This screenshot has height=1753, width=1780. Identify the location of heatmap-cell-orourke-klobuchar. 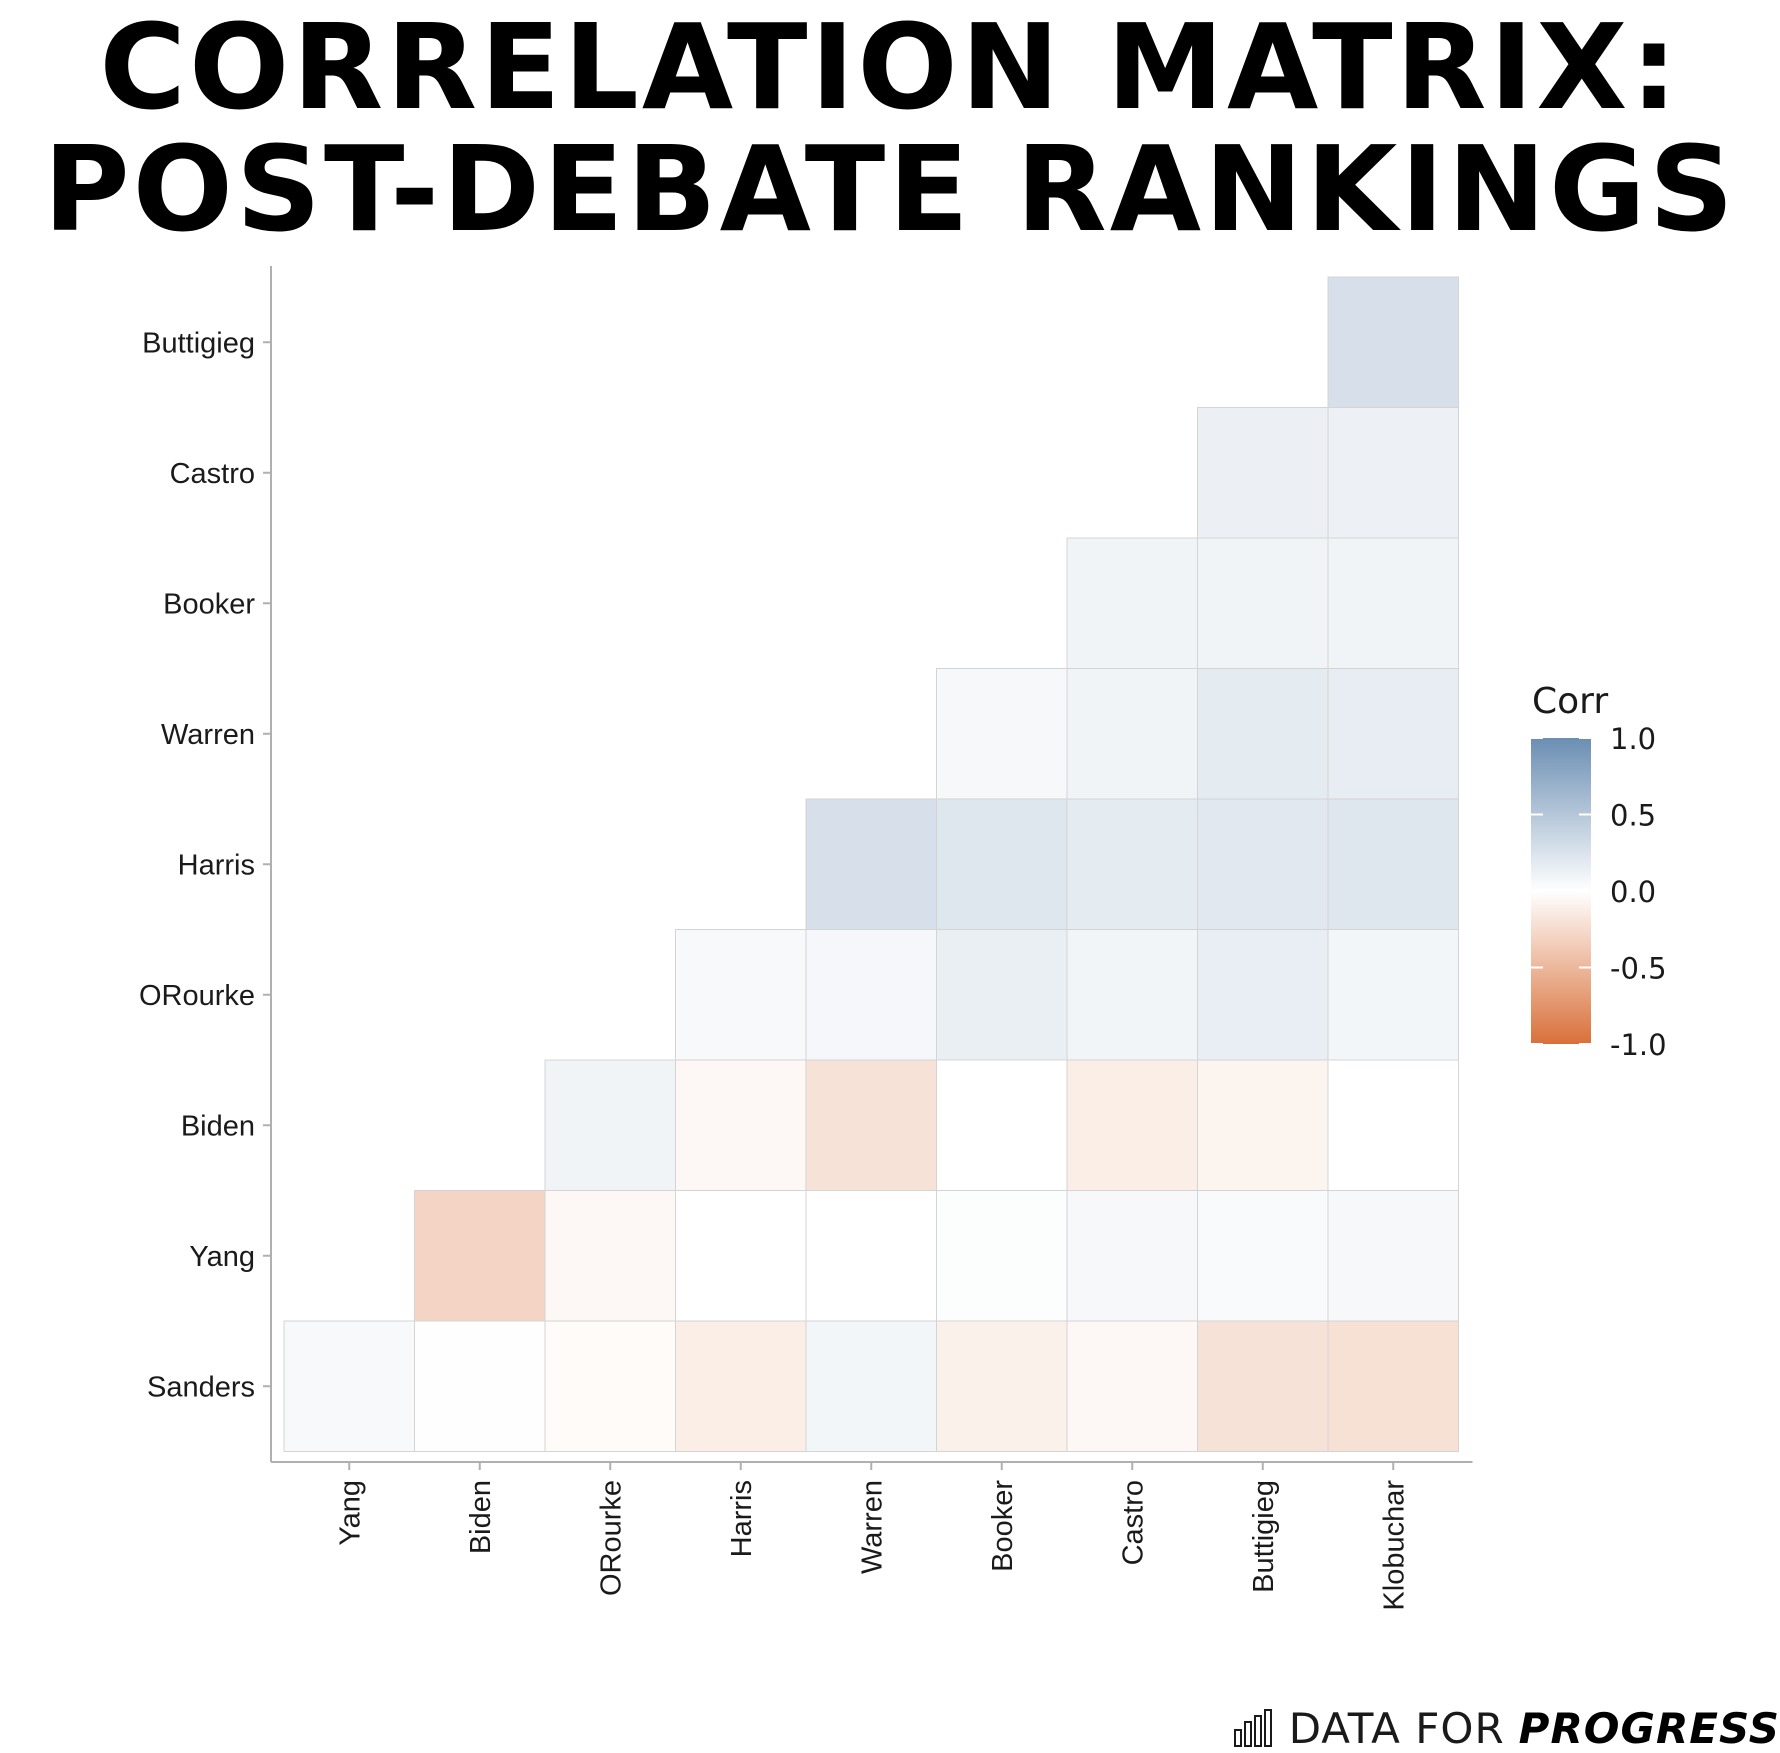
(1393, 995).